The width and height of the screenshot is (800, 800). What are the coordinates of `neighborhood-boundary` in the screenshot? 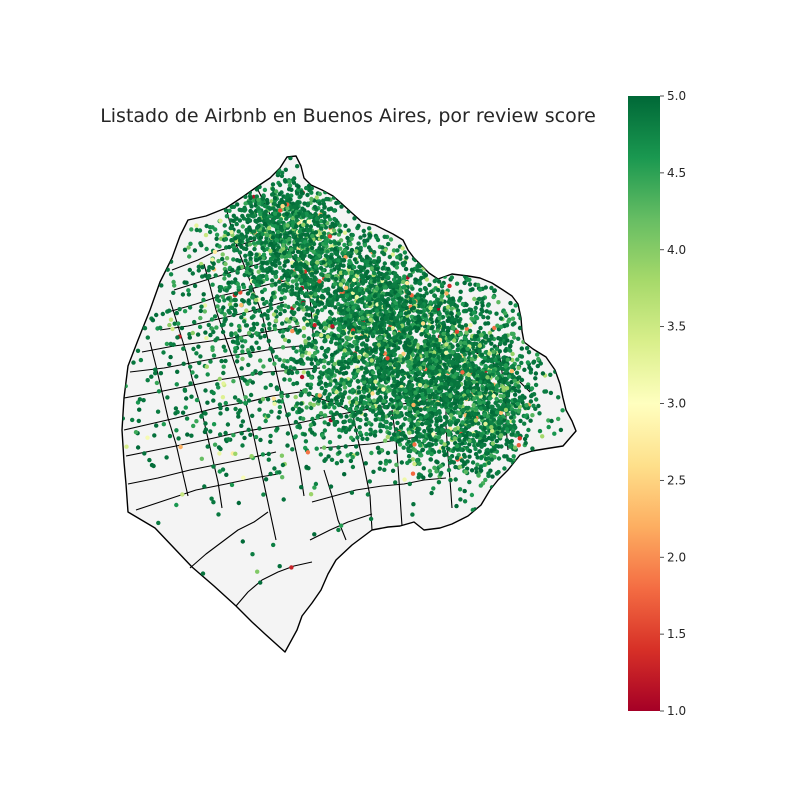 It's located at (240, 402).